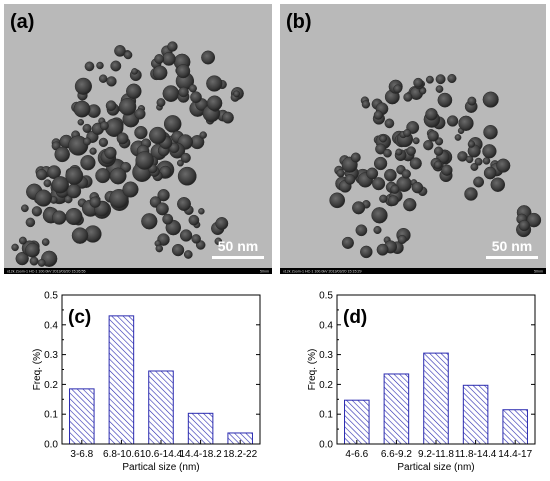  Describe the element at coordinates (51, 445) in the screenshot. I see `y-tick-label: 0.0` at that location.